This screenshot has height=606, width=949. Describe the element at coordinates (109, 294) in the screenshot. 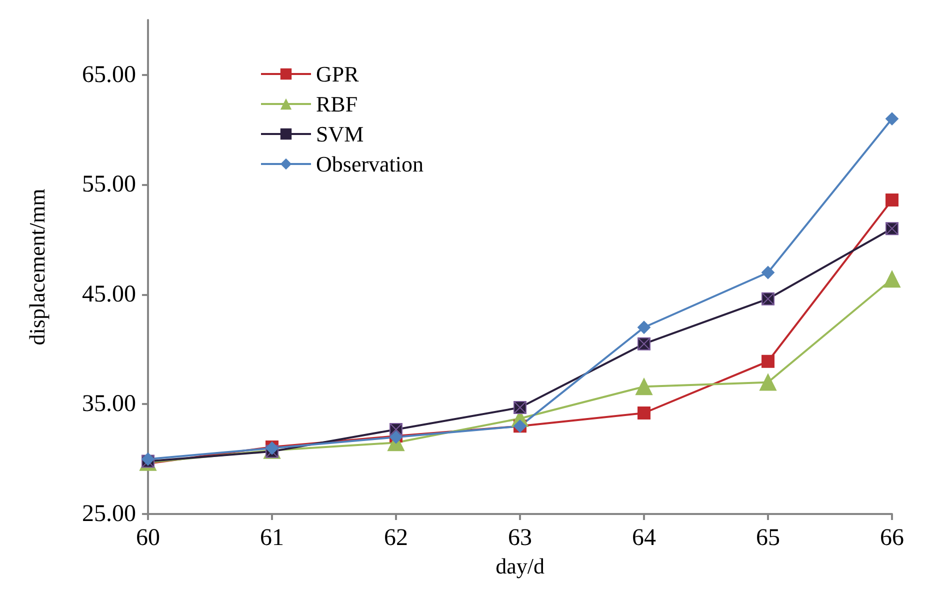

I see `y-tick-label: 45.00` at that location.